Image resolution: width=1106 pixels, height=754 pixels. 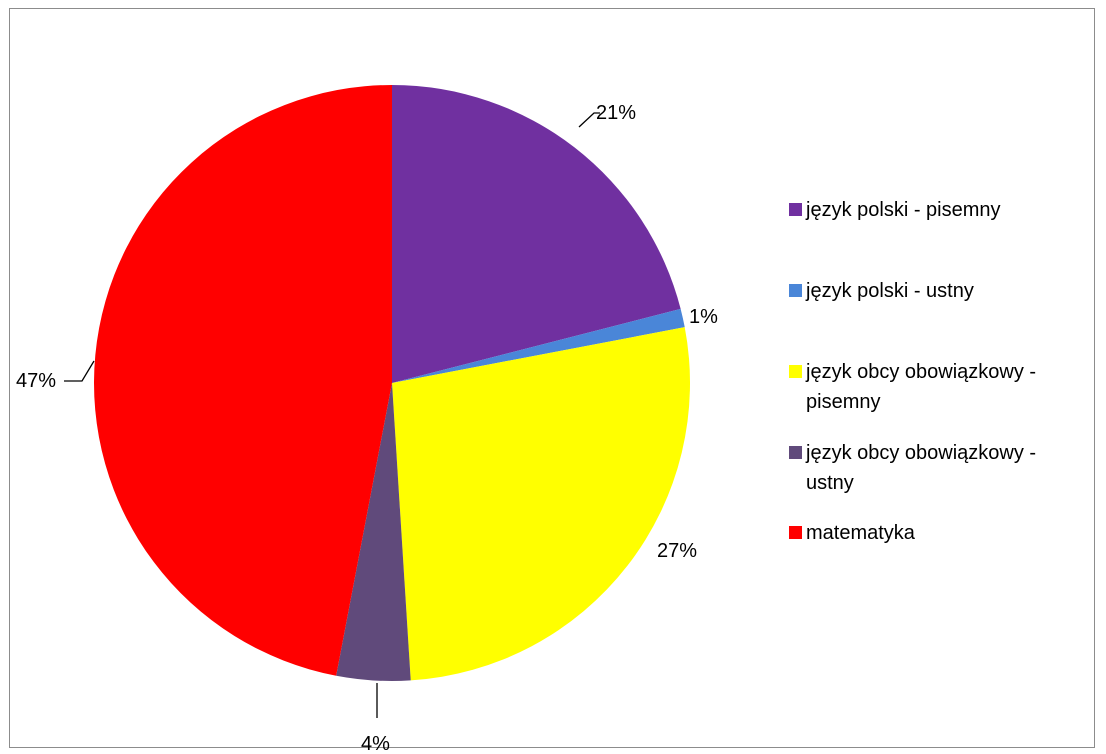 I want to click on pie-slice-jezyk-obcy-obowiazkowy-pisemny, so click(x=541, y=504).